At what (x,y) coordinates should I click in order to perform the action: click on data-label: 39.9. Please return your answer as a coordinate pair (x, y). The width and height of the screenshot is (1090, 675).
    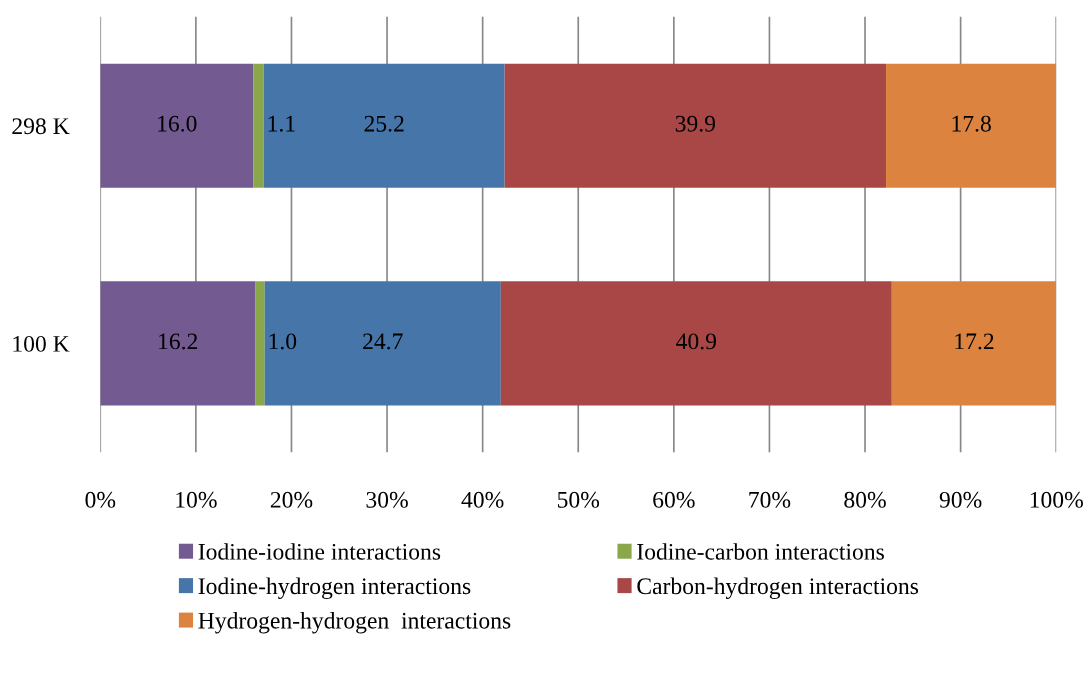
    Looking at the image, I should click on (695, 123).